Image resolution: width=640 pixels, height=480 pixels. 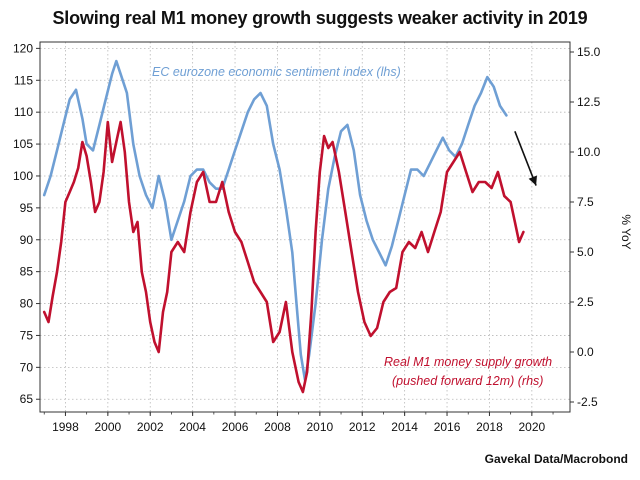 I want to click on trend-arrow, so click(x=525, y=158).